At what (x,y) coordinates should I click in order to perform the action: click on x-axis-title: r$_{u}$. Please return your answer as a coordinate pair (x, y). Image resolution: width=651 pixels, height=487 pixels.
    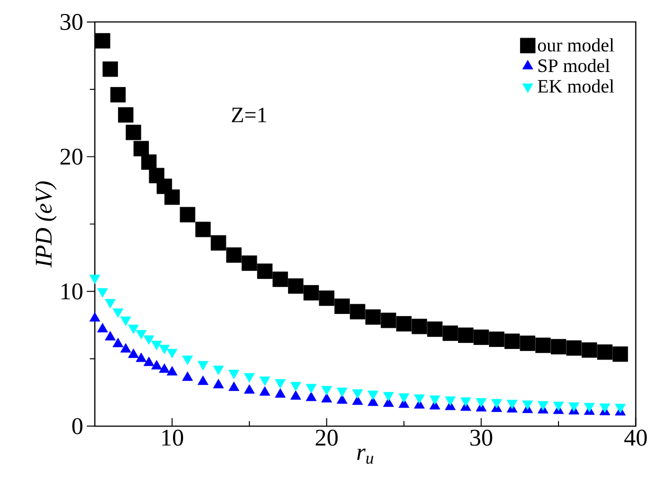
    Looking at the image, I should click on (365, 456).